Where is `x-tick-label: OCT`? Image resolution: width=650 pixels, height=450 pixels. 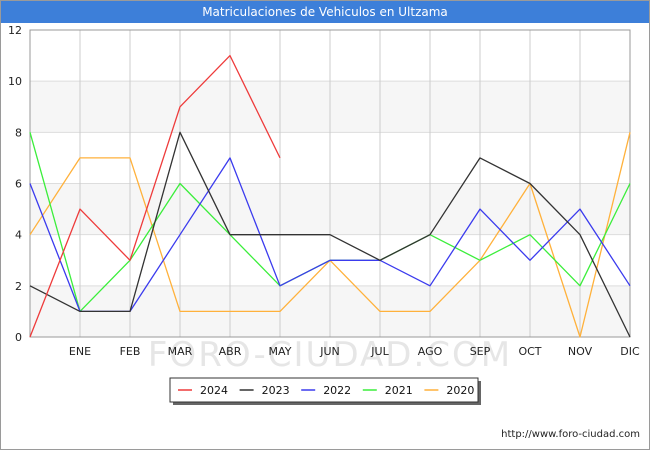
x-tick-label: OCT is located at coordinates (529, 351).